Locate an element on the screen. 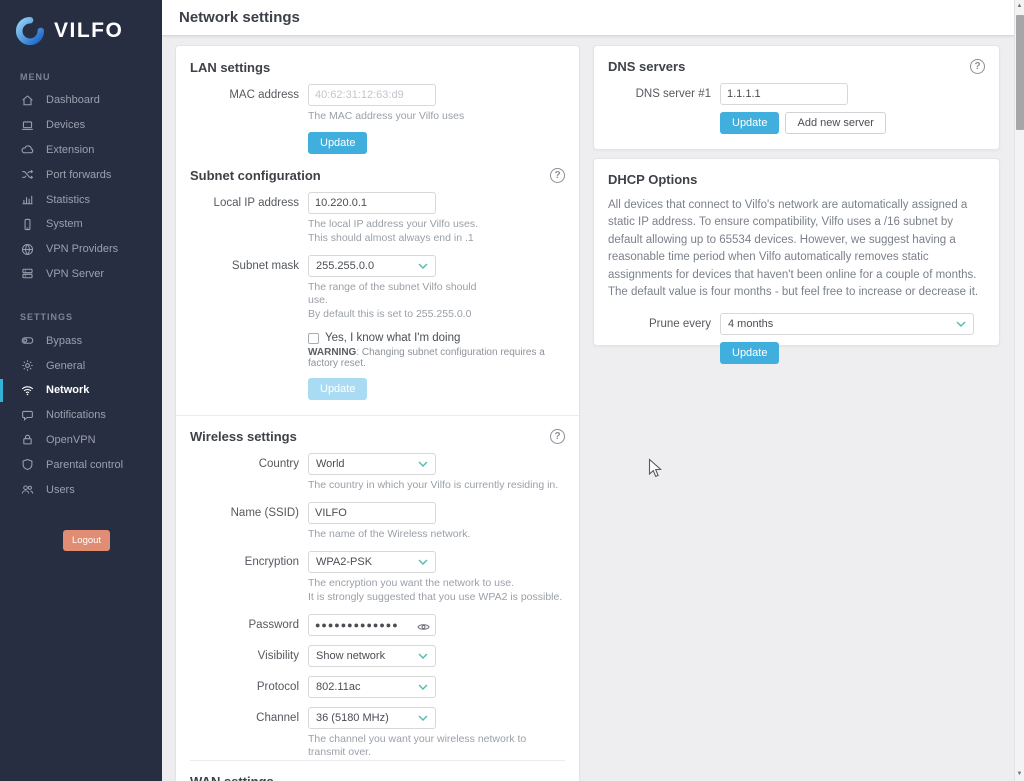 Image resolution: width=1024 pixels, height=781 pixels. channel-select: 36 (5180 MHz) is located at coordinates (372, 717).